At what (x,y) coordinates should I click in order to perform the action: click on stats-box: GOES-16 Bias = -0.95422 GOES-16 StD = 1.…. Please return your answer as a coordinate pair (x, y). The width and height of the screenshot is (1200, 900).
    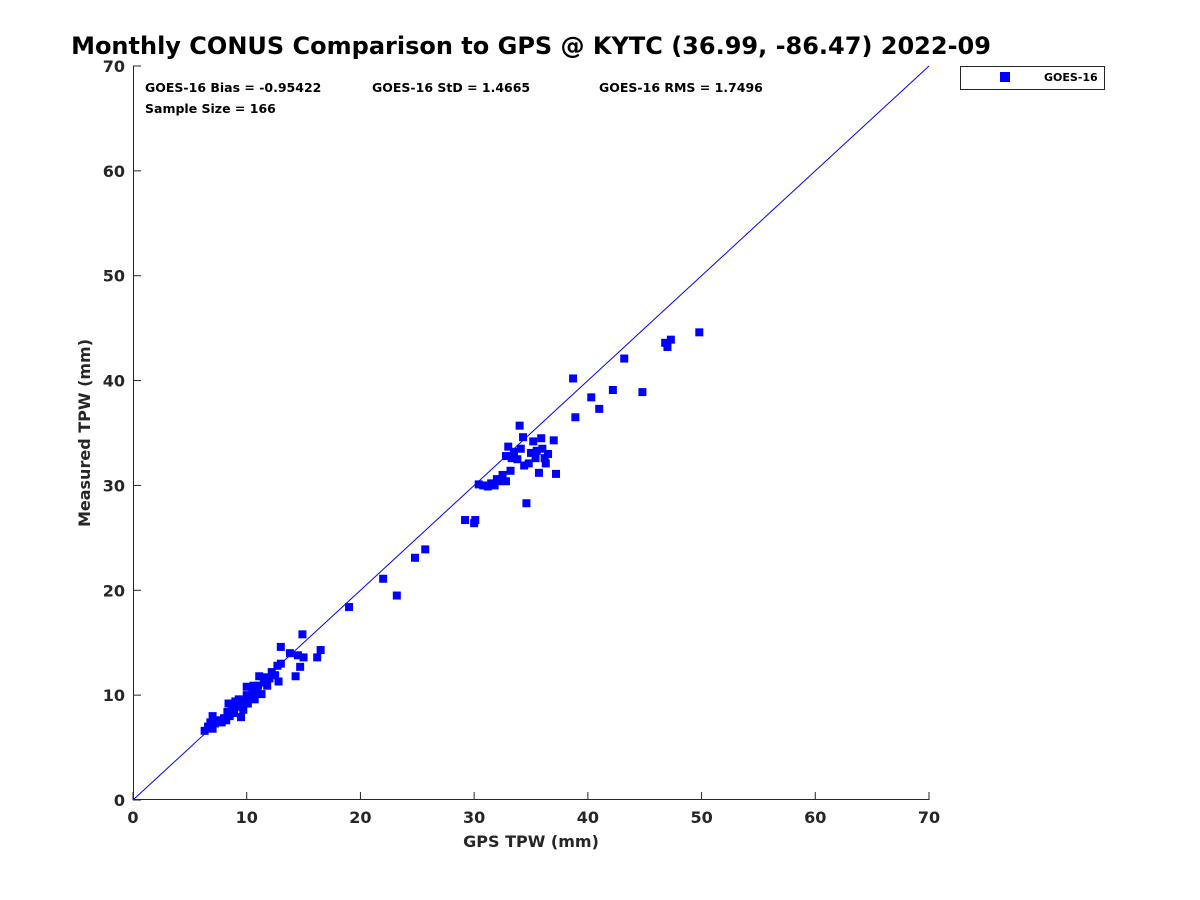
    Looking at the image, I should click on (454, 98).